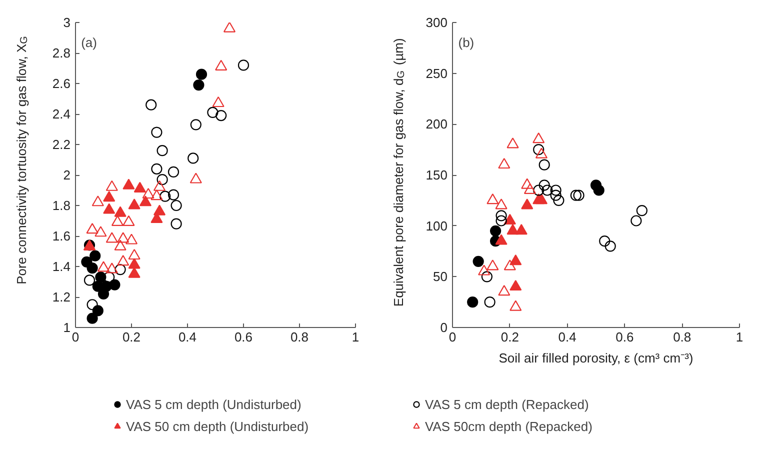 The image size is (783, 458). Describe the element at coordinates (217, 426) in the screenshot. I see `legend-label: VAS 50 cm depth (Undisturbed)` at that location.